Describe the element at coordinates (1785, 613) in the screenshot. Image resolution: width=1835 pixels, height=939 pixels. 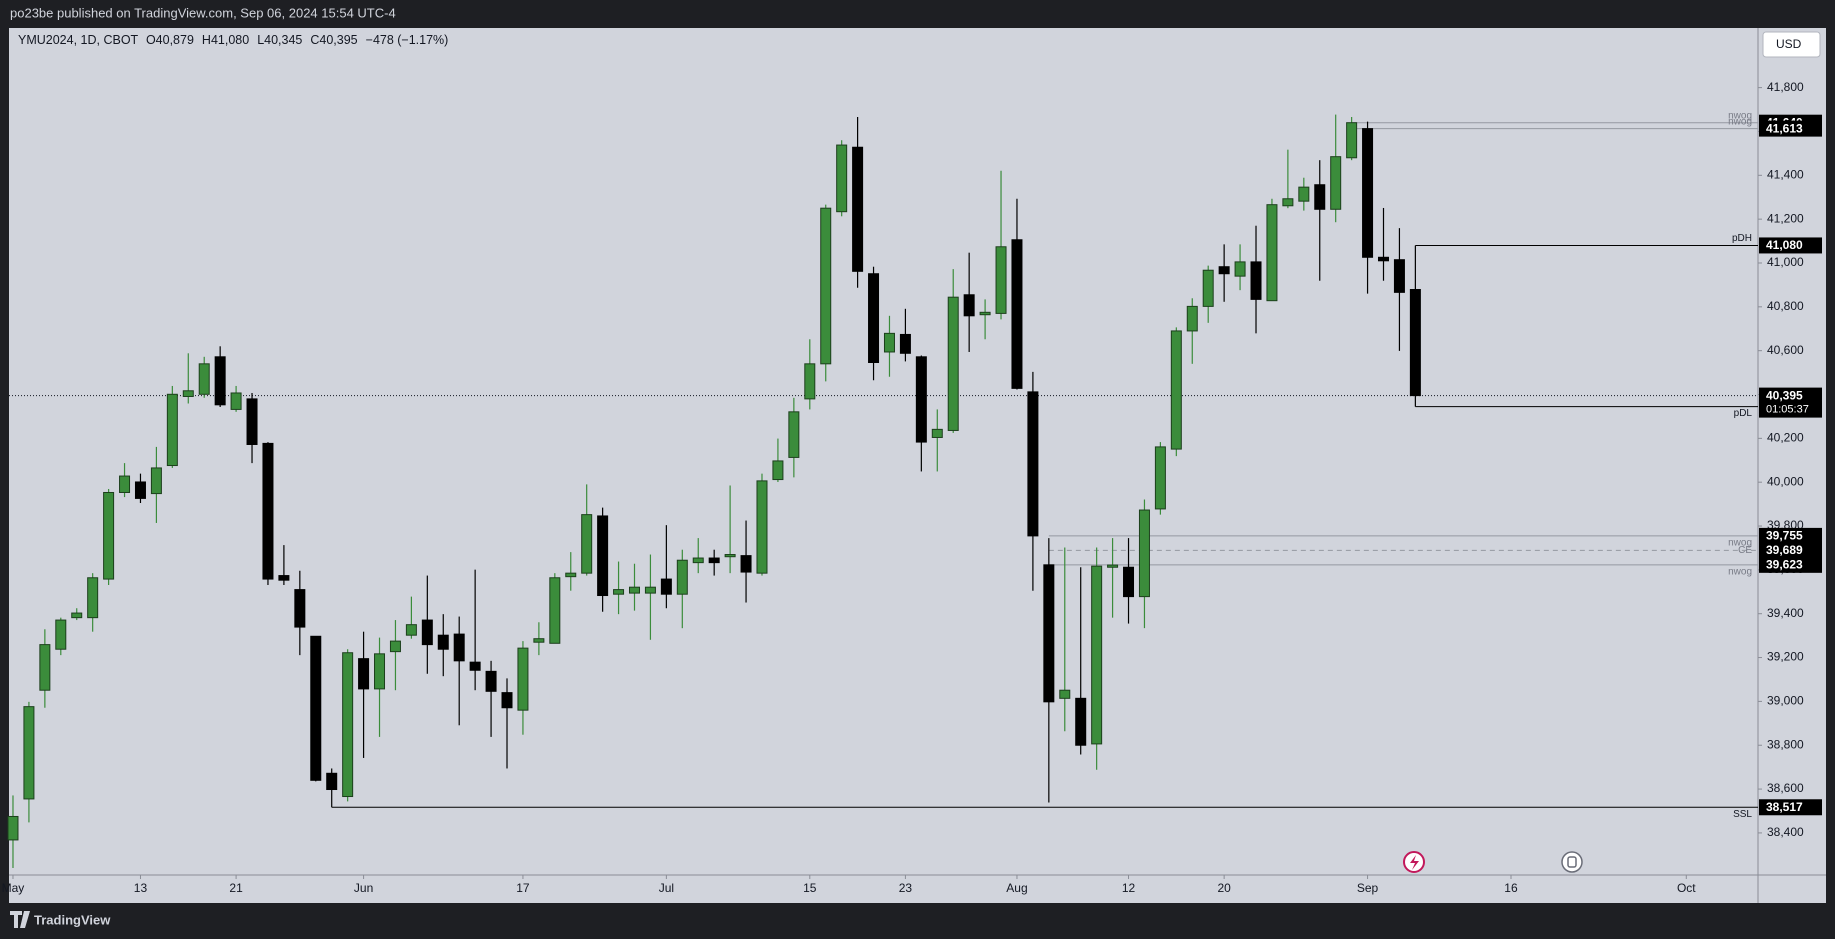
I see `y-tick-label: 39,400` at that location.